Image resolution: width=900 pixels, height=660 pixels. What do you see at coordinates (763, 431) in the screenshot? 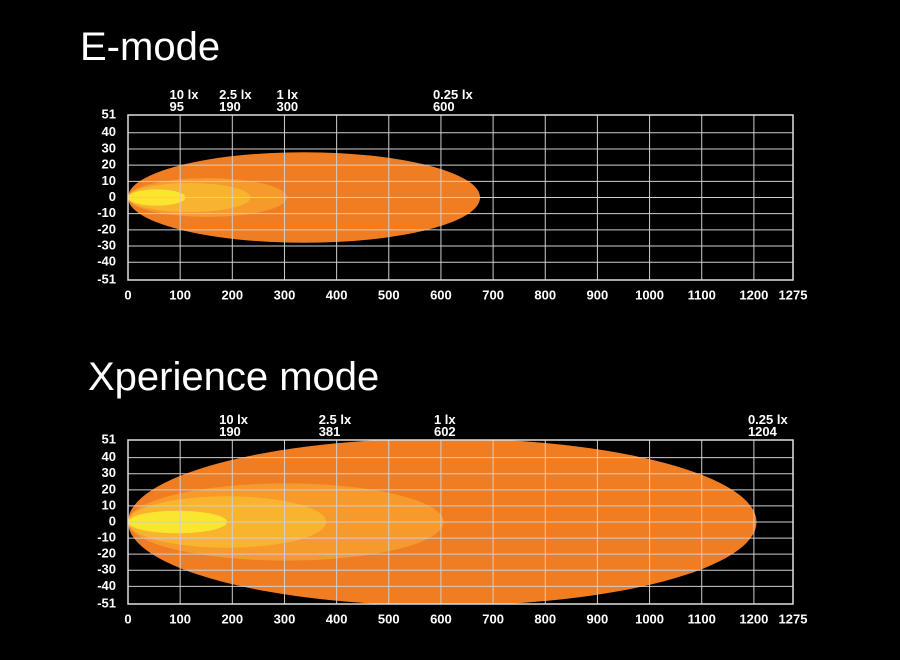
I see `distance-label: 1204` at bounding box center [763, 431].